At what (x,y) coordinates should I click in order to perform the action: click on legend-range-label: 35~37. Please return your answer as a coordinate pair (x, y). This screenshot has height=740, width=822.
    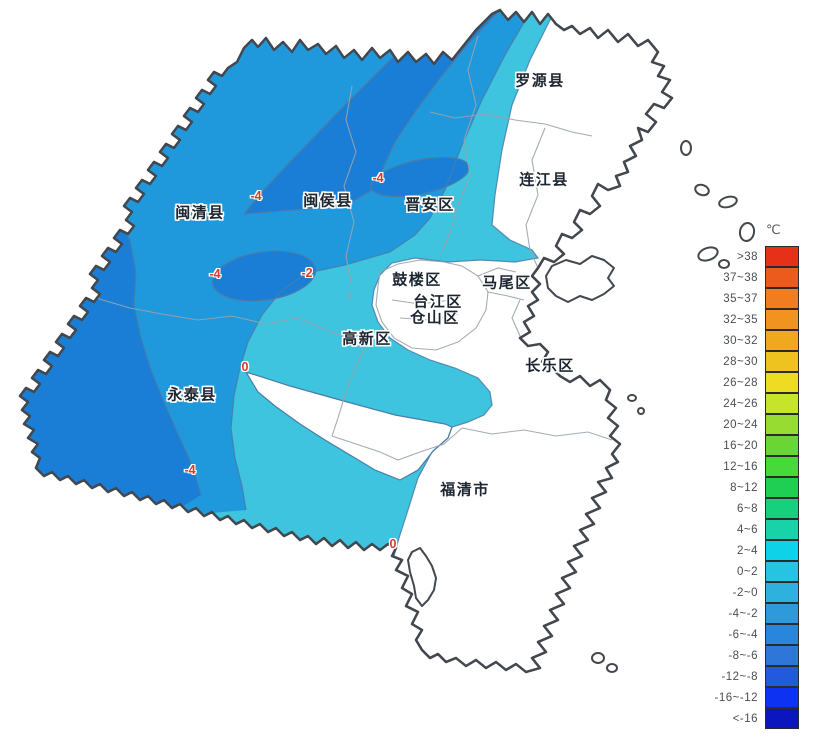
    Looking at the image, I should click on (740, 298).